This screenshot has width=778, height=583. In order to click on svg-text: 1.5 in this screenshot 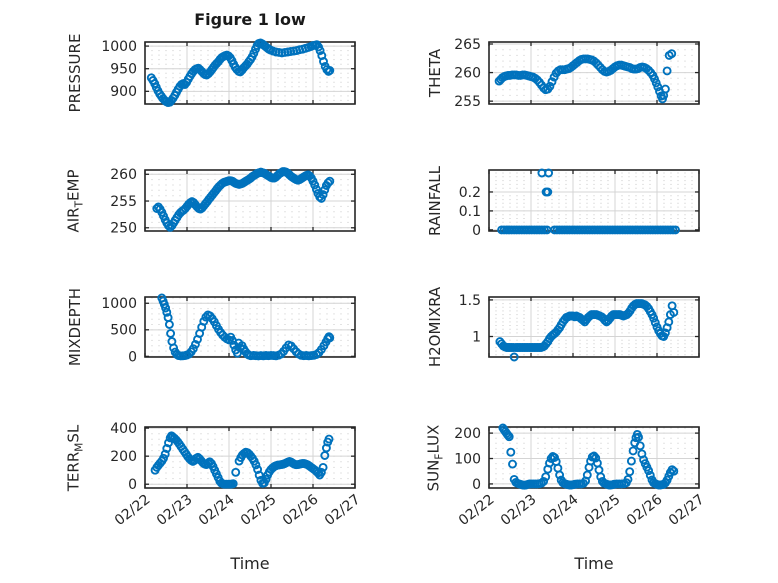, I will do `click(470, 301)`.